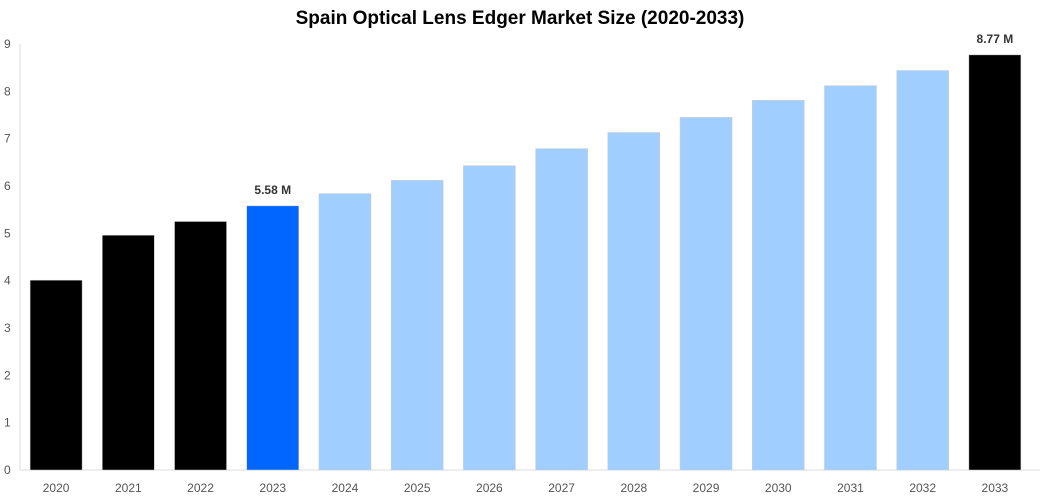  Describe the element at coordinates (850, 278) in the screenshot. I see `bar-2031` at that location.